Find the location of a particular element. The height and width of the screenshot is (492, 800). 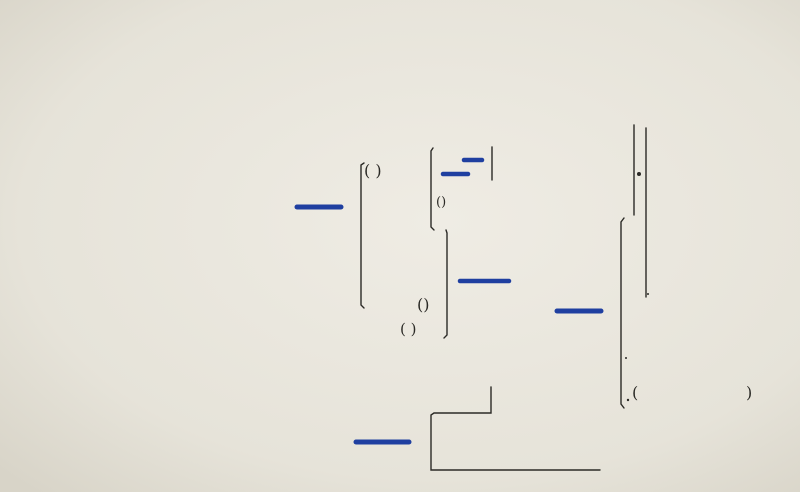

bracket-right-main is located at coordinates (622, 313).